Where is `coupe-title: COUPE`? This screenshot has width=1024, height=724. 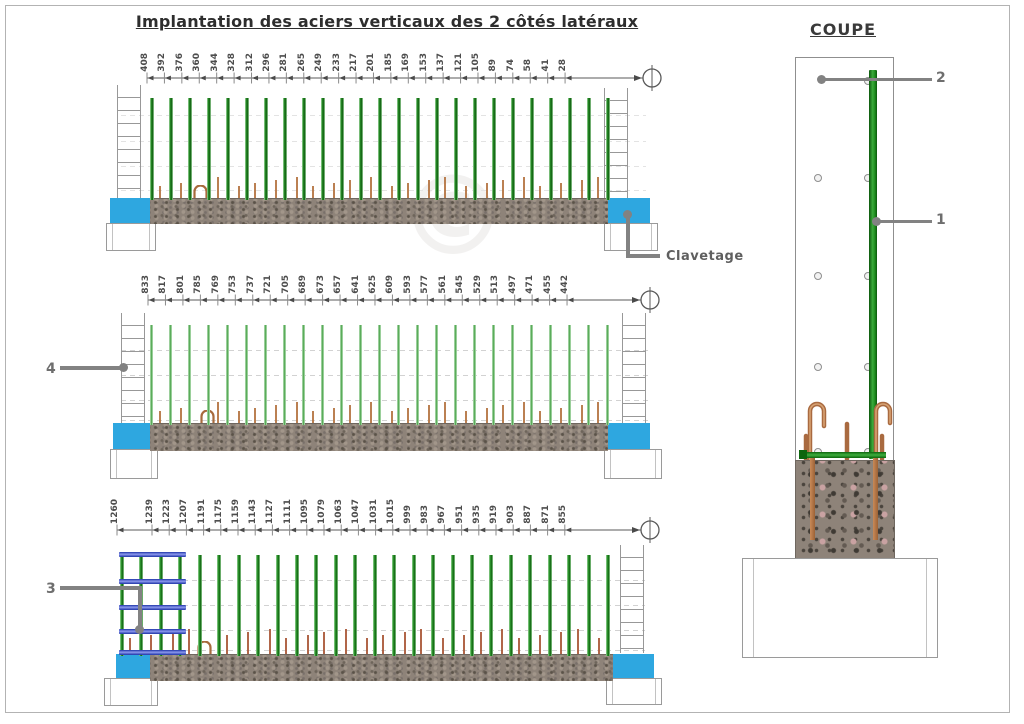
coupe-title: COUPE is located at coordinates (843, 29).